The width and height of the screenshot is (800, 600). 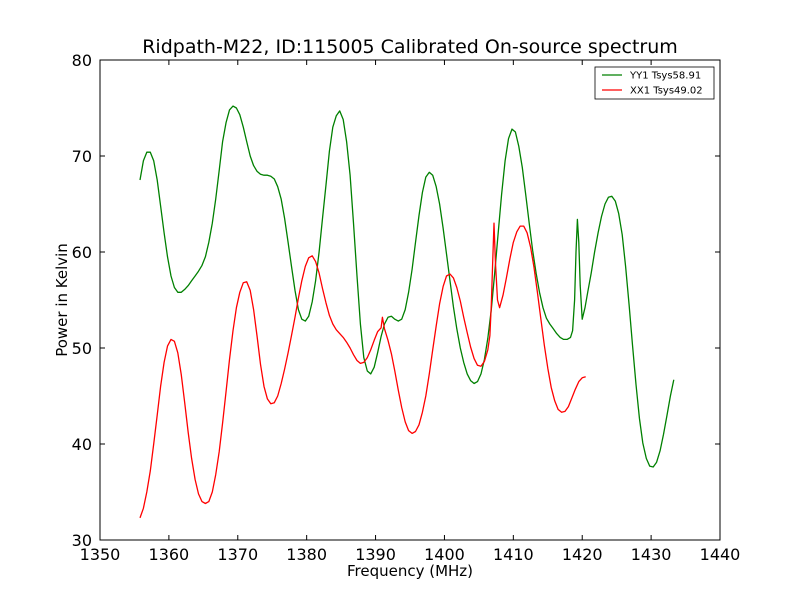 I want to click on legend-box, so click(x=654, y=83).